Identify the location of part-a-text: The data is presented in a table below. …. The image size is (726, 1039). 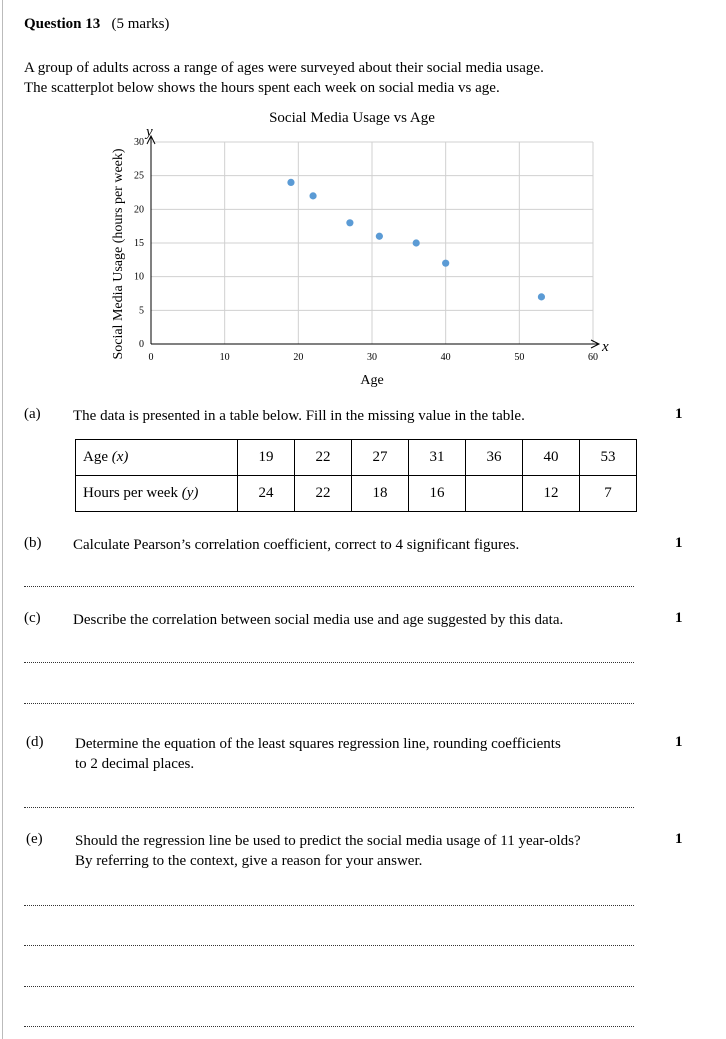
(299, 416).